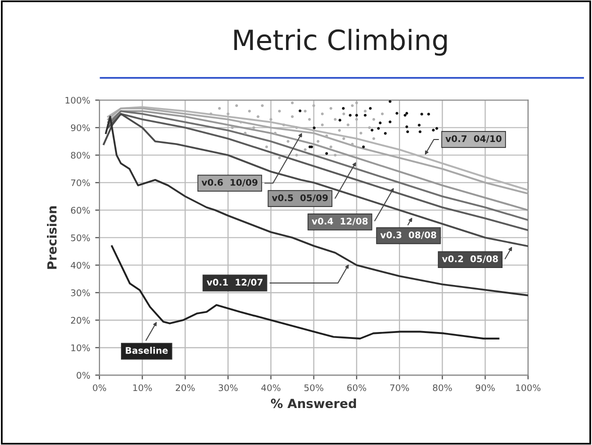 This screenshot has height=445, width=592. What do you see at coordinates (147, 350) in the screenshot?
I see `annotation: Baseline` at bounding box center [147, 350].